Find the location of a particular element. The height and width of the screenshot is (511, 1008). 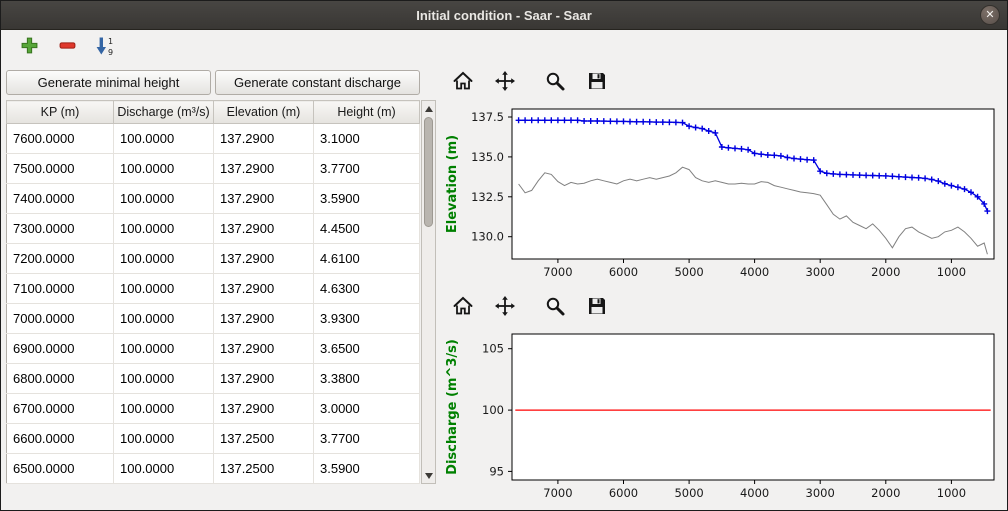

table-row: 6500.0000 100.0000 137.2500 3.5900 is located at coordinates (213, 468).